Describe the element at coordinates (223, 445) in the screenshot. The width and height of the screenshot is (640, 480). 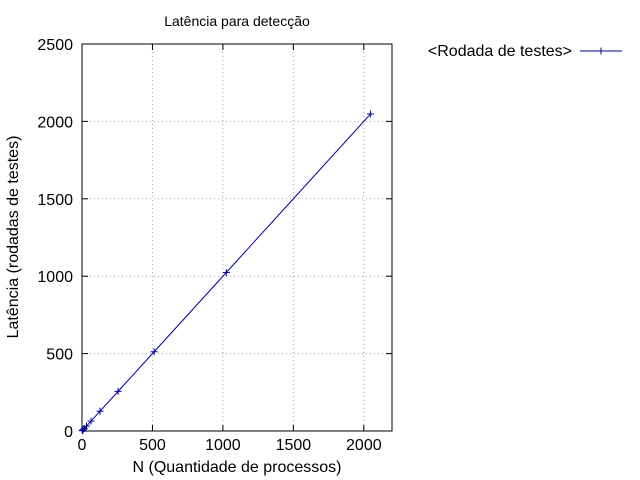
I see `x-tick-label: 1000` at that location.